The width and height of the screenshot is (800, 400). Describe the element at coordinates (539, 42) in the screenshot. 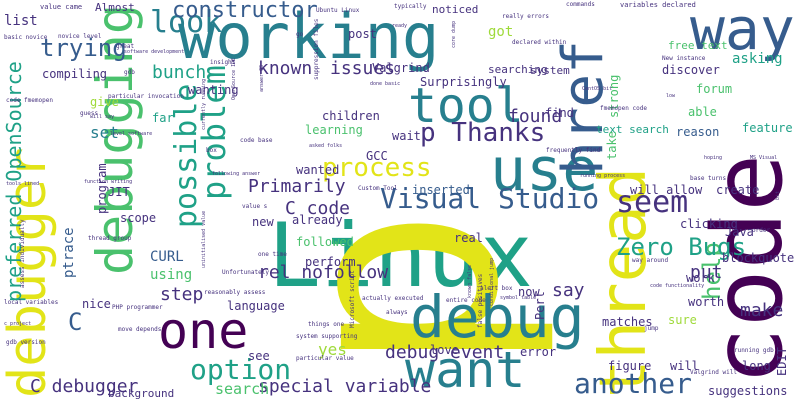

I see `word-declared-within: declared within` at that location.